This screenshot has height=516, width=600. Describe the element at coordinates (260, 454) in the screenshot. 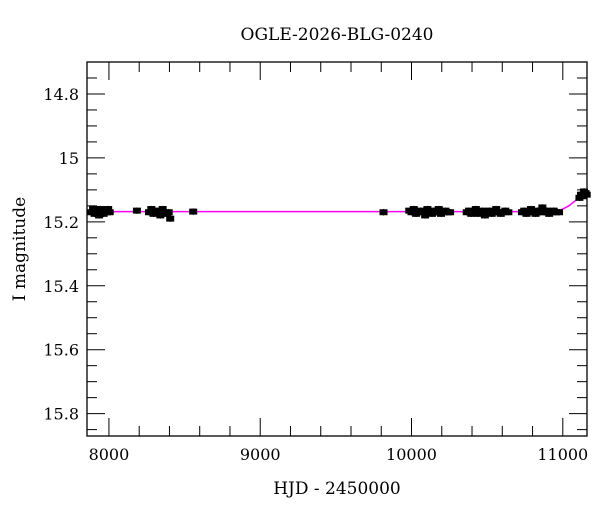

I see `x-tick-label: 9000` at that location.